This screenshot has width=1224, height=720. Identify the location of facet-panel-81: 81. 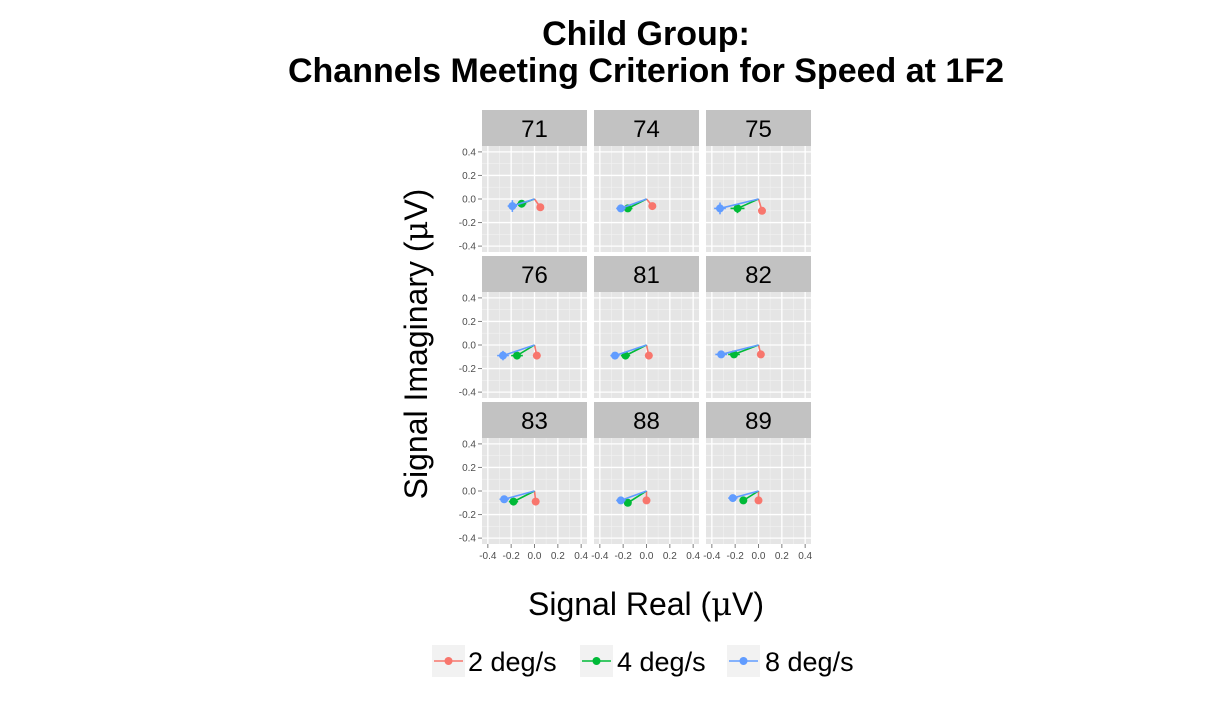
(646, 327).